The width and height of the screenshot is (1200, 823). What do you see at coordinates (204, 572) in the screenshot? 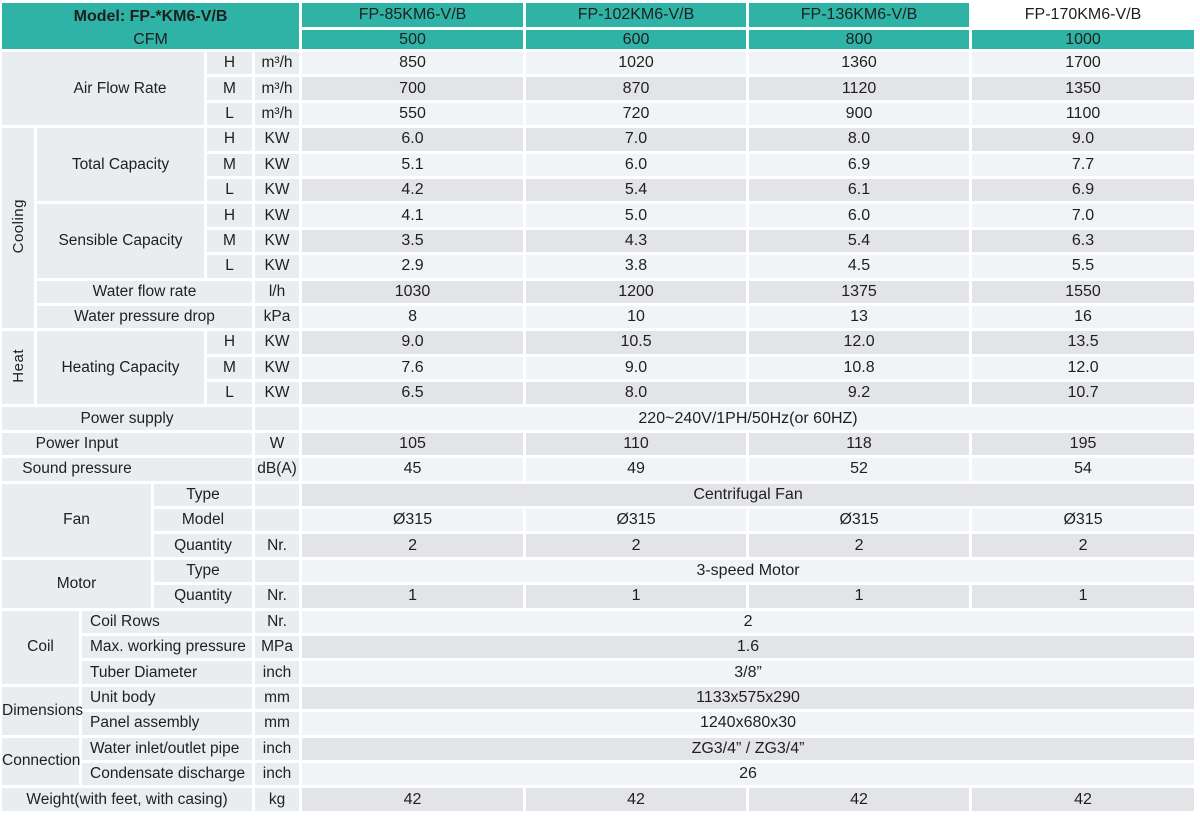
I see `motor-type-label: Type` at bounding box center [204, 572].